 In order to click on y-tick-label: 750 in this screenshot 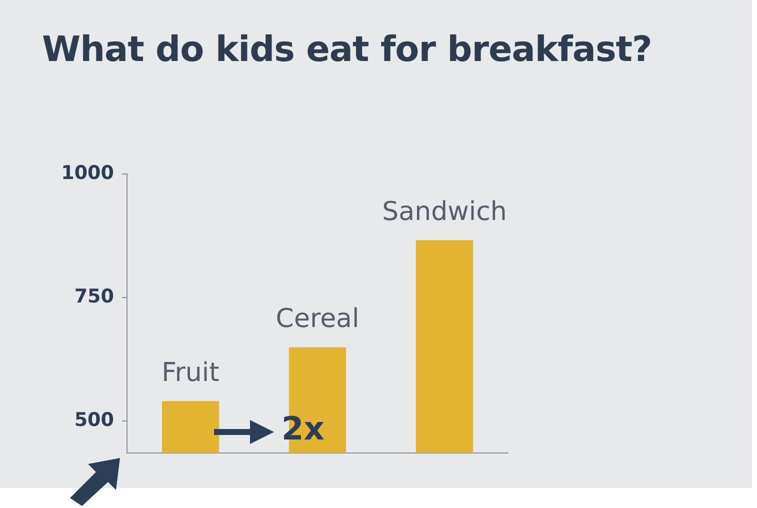, I will do `click(94, 296)`.